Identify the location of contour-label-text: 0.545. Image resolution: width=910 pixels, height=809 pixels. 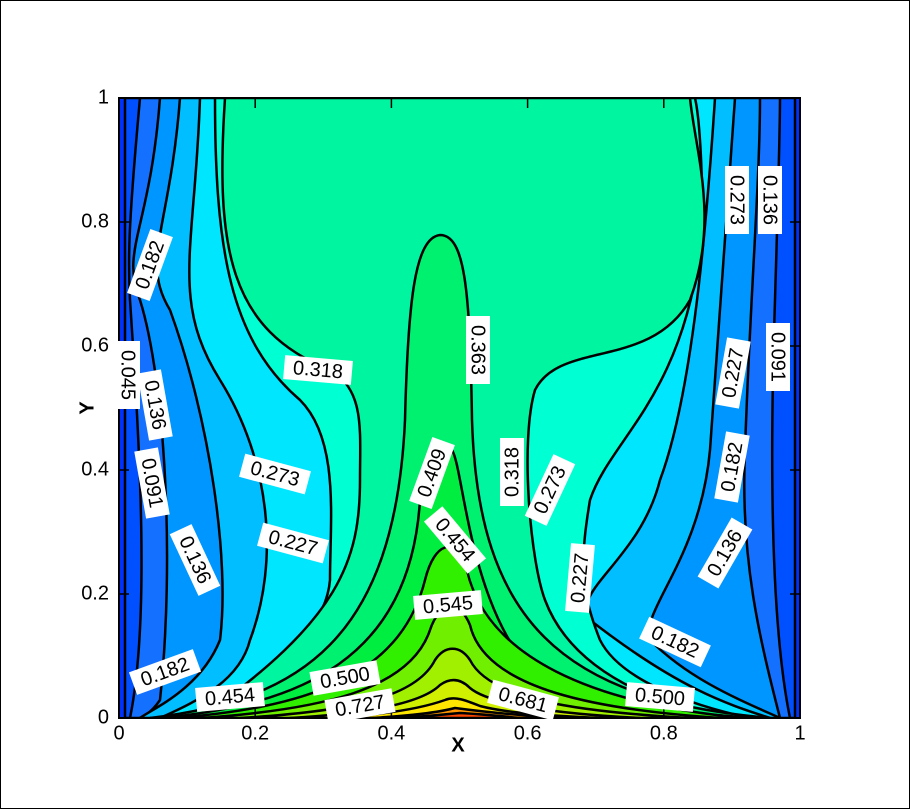
(448, 605).